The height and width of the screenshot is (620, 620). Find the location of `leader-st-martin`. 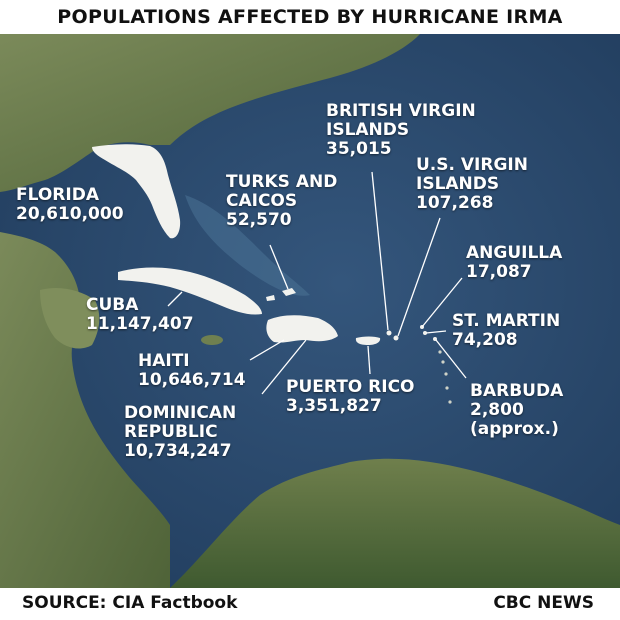

leader-st-martin is located at coordinates (436, 332).